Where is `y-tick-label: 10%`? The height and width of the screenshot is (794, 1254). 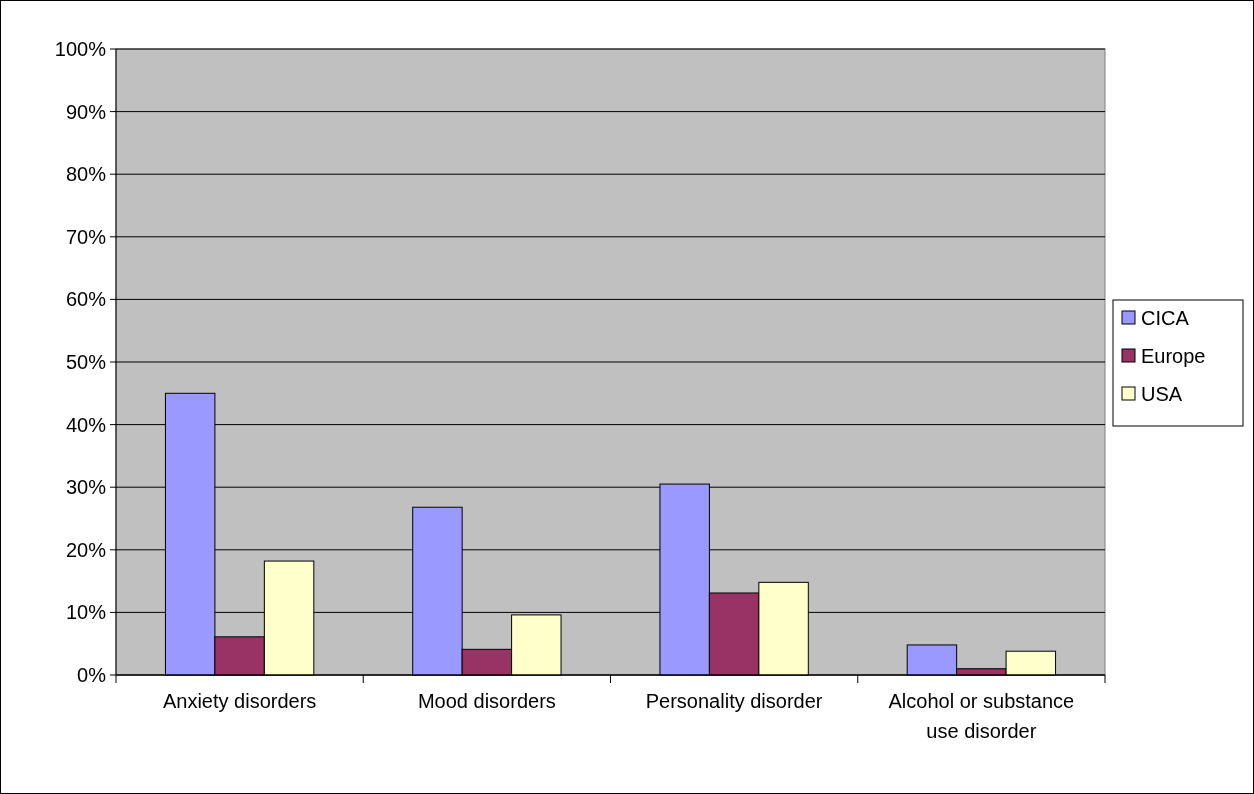 y-tick-label: 10% is located at coordinates (86, 612).